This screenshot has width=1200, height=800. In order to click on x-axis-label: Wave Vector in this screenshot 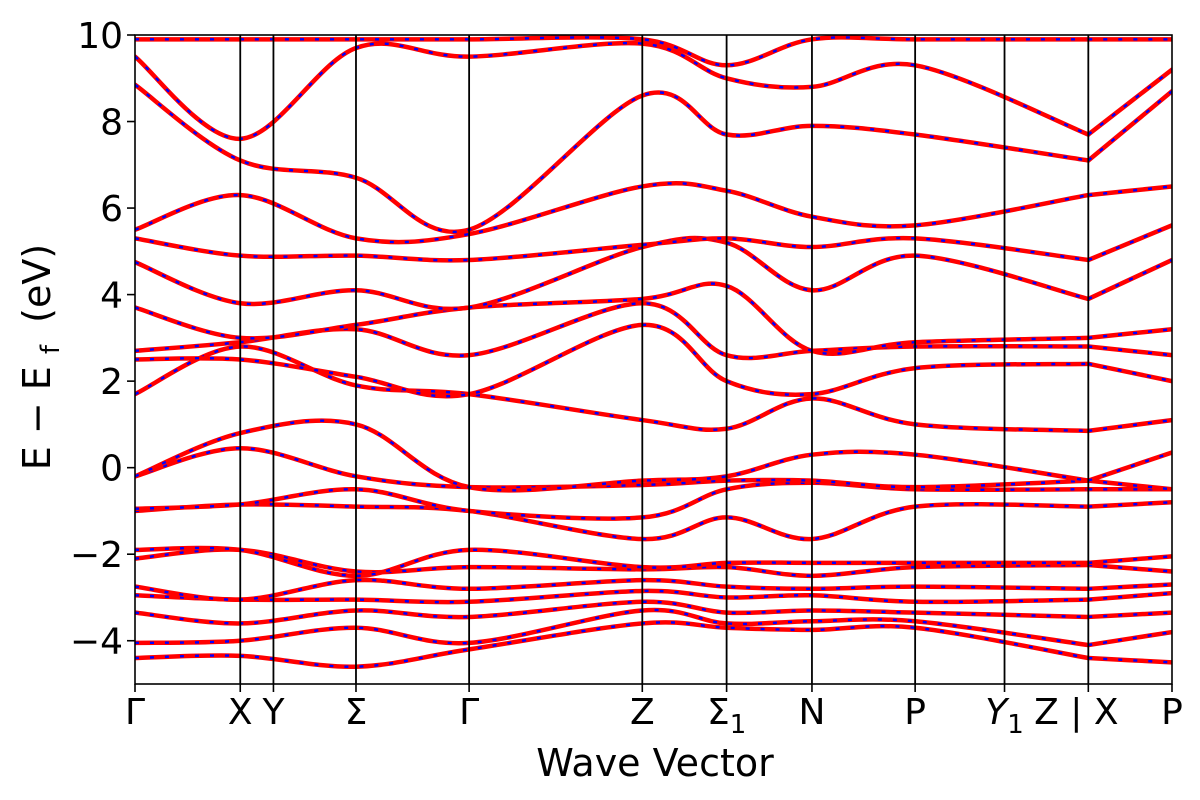, I will do `click(655, 763)`.